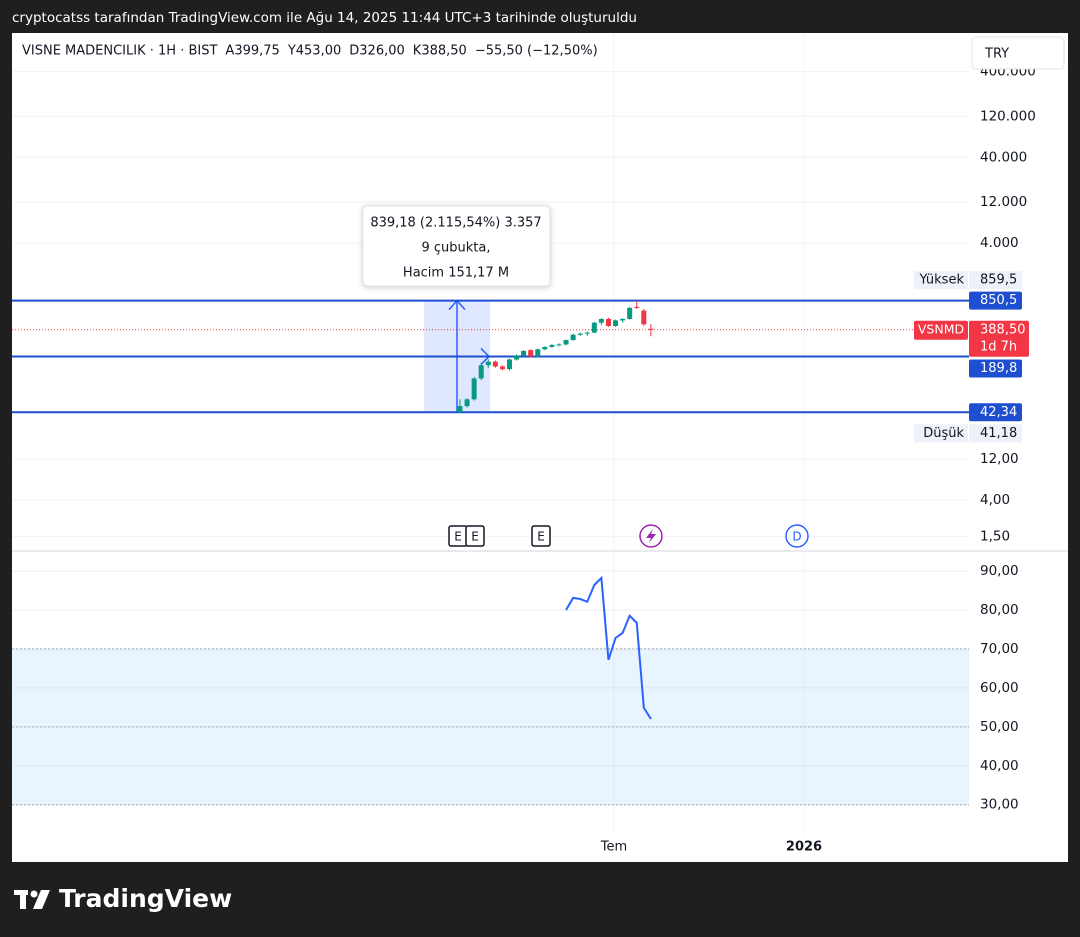 Image resolution: width=1080 pixels, height=937 pixels. I want to click on y-tick-label: 80,00, so click(999, 610).